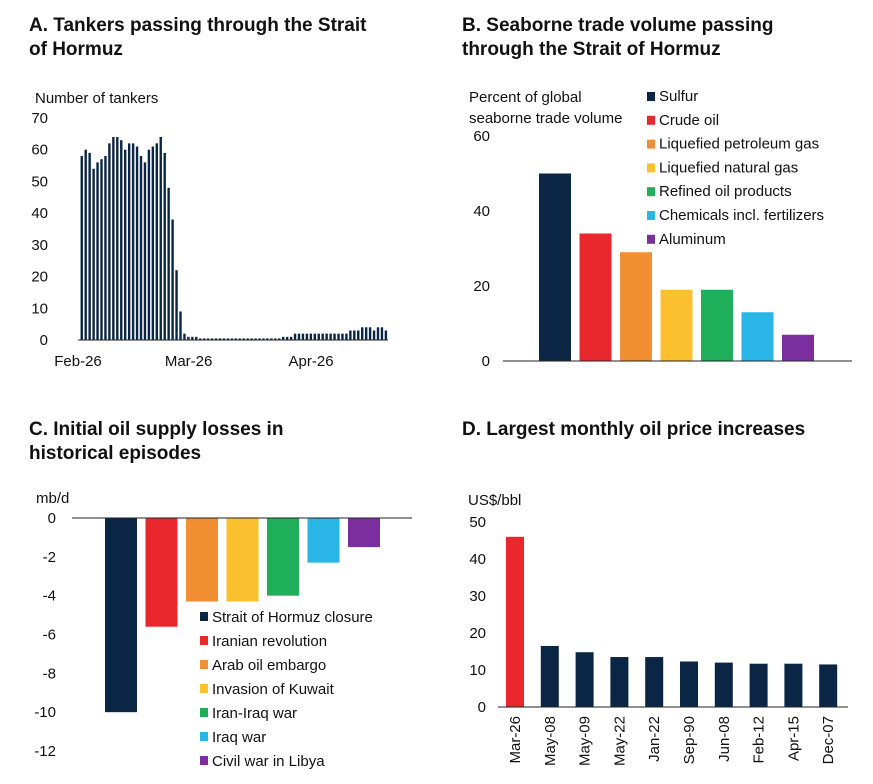  Describe the element at coordinates (39, 181) in the screenshot. I see `panel-a-ytick-label: 50` at that location.